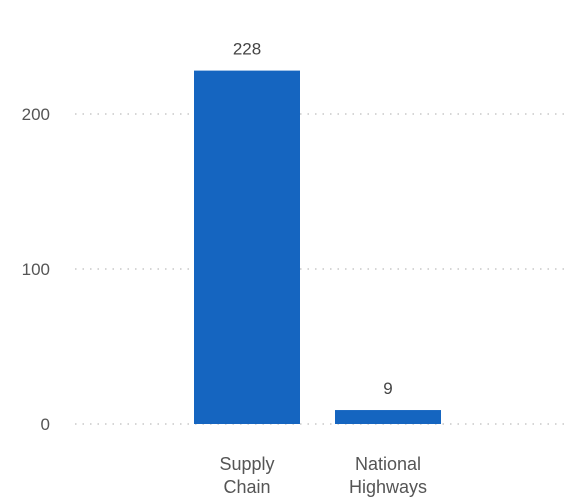 The image size is (564, 502). Describe the element at coordinates (246, 475) in the screenshot. I see `x-tick-label-supply-chain: Supply Chain` at that location.